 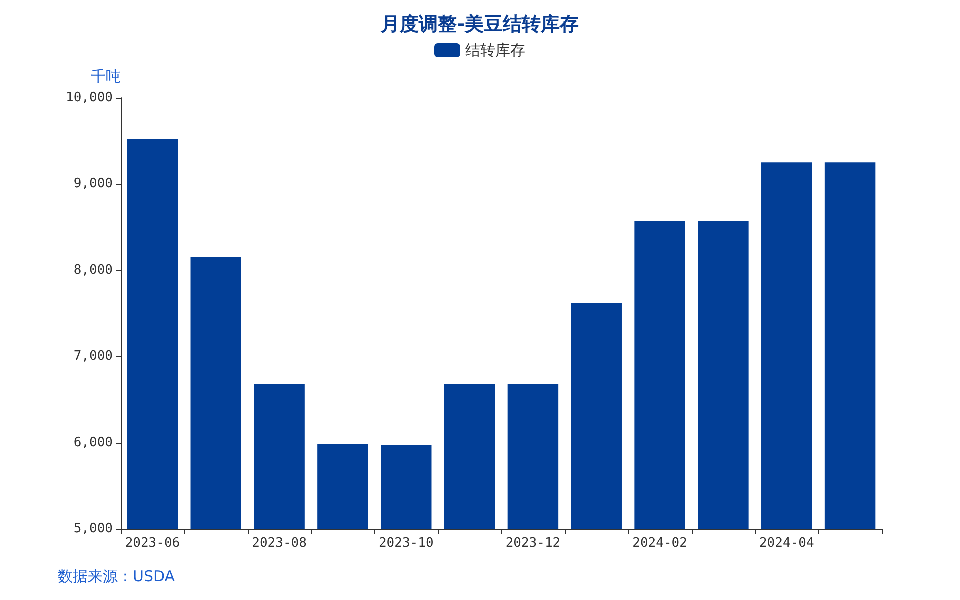 I want to click on chart-title: 月度调整-美豆结转库存, so click(x=479, y=25).